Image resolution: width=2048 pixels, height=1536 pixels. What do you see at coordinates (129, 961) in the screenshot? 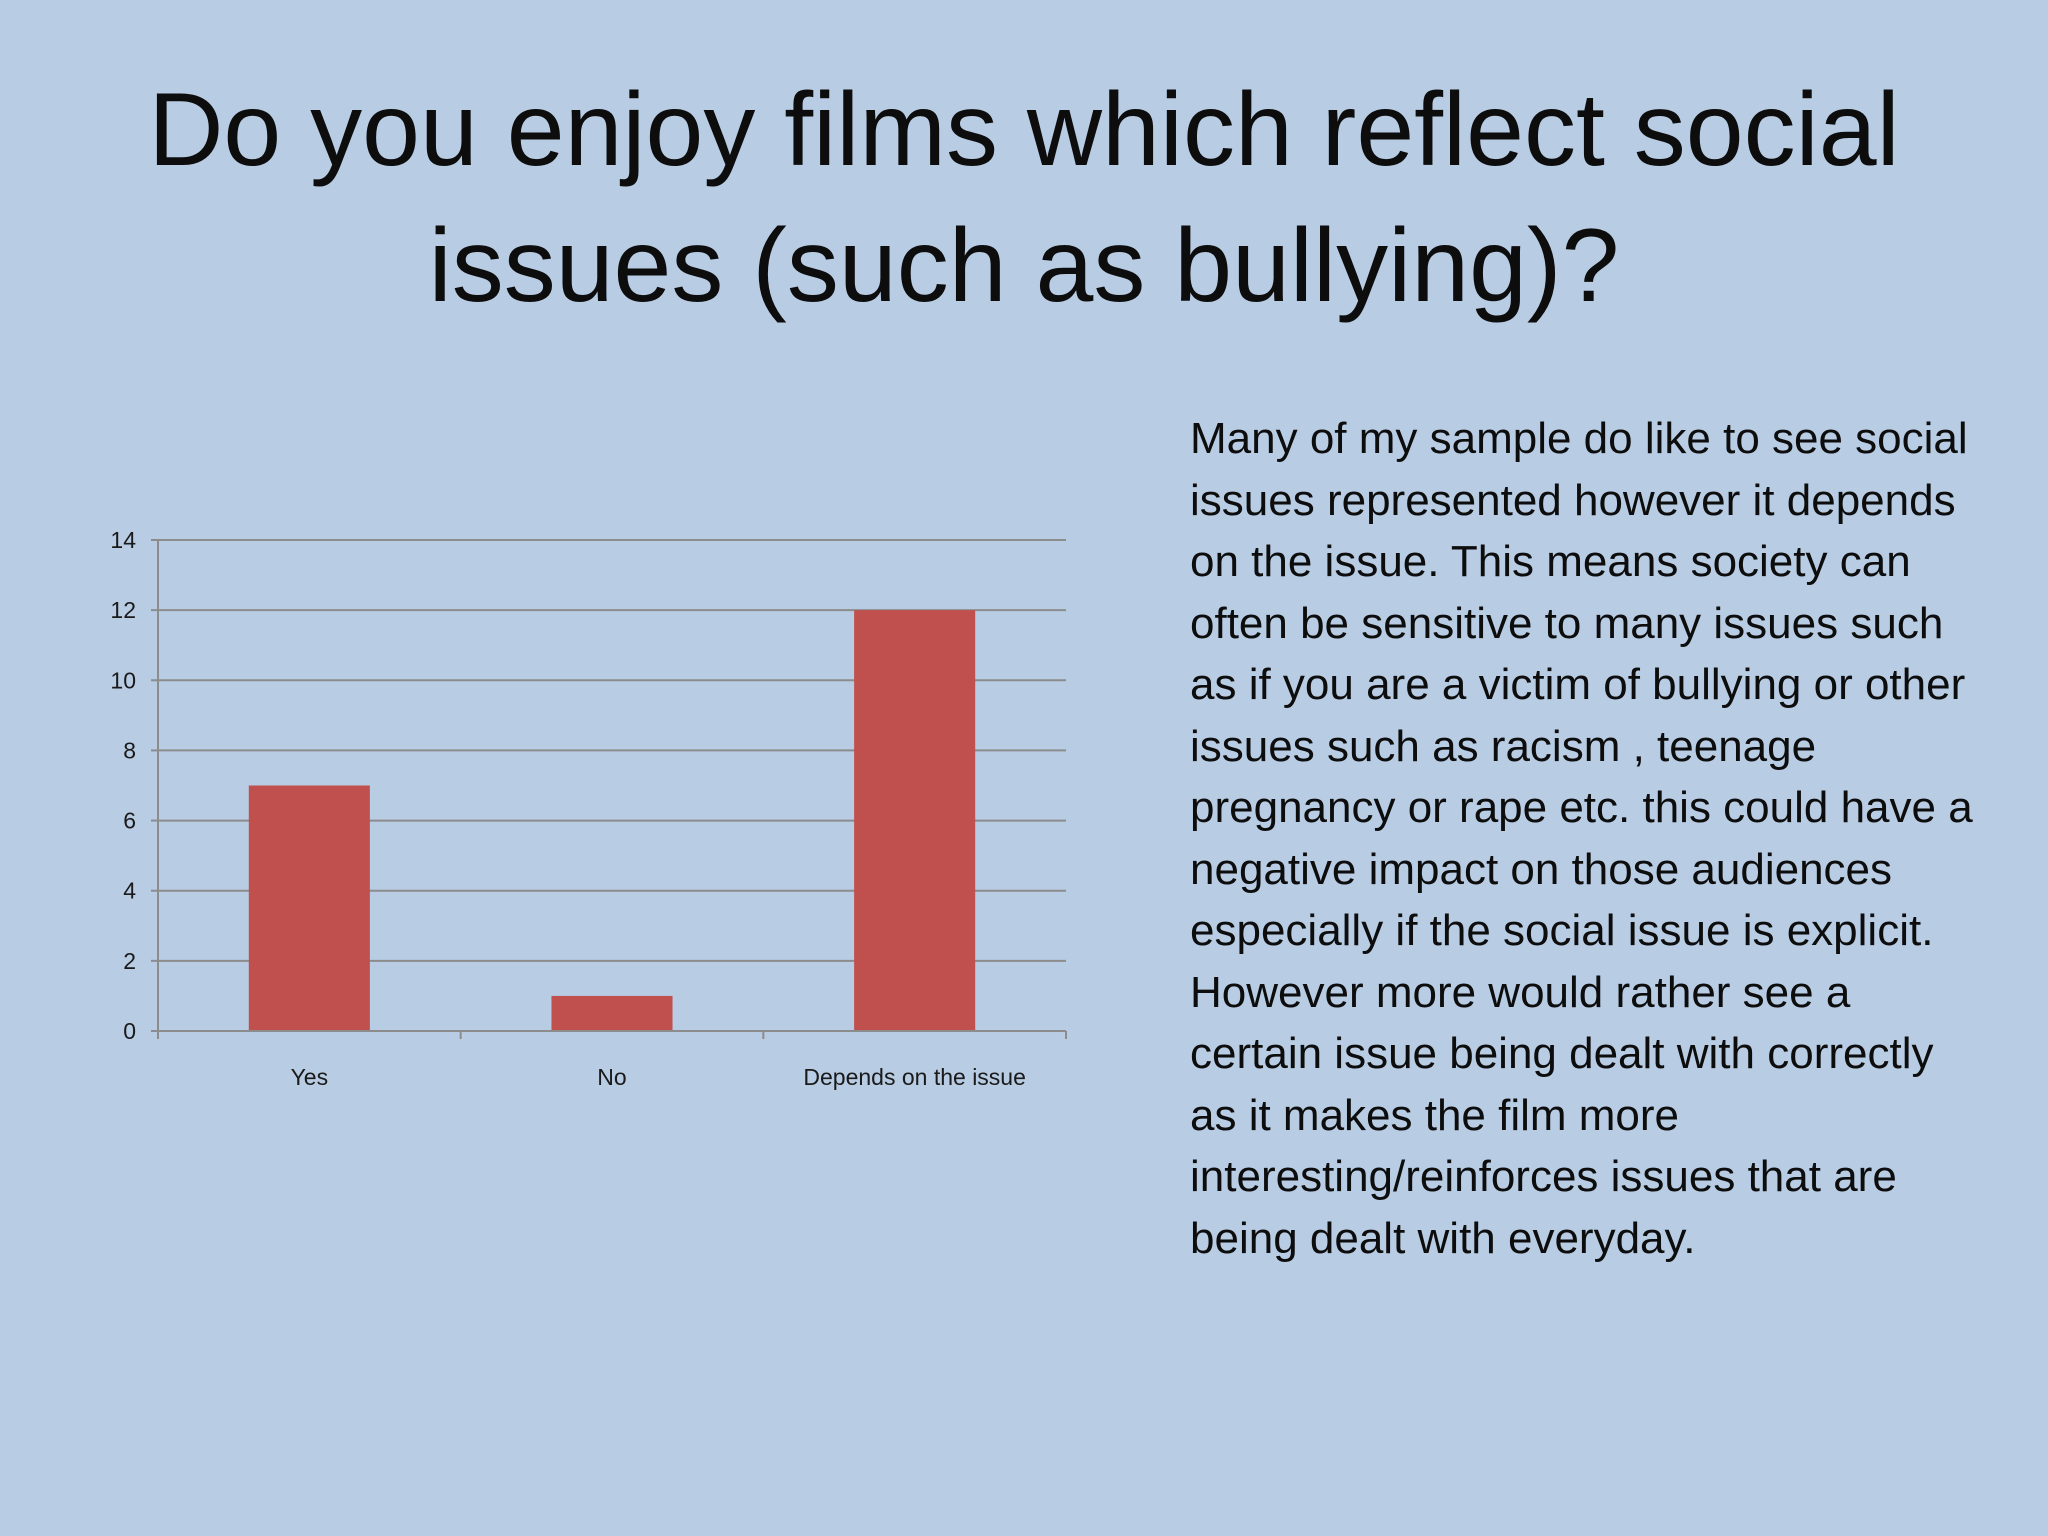
I see `y-tick-label: 2` at bounding box center [129, 961].